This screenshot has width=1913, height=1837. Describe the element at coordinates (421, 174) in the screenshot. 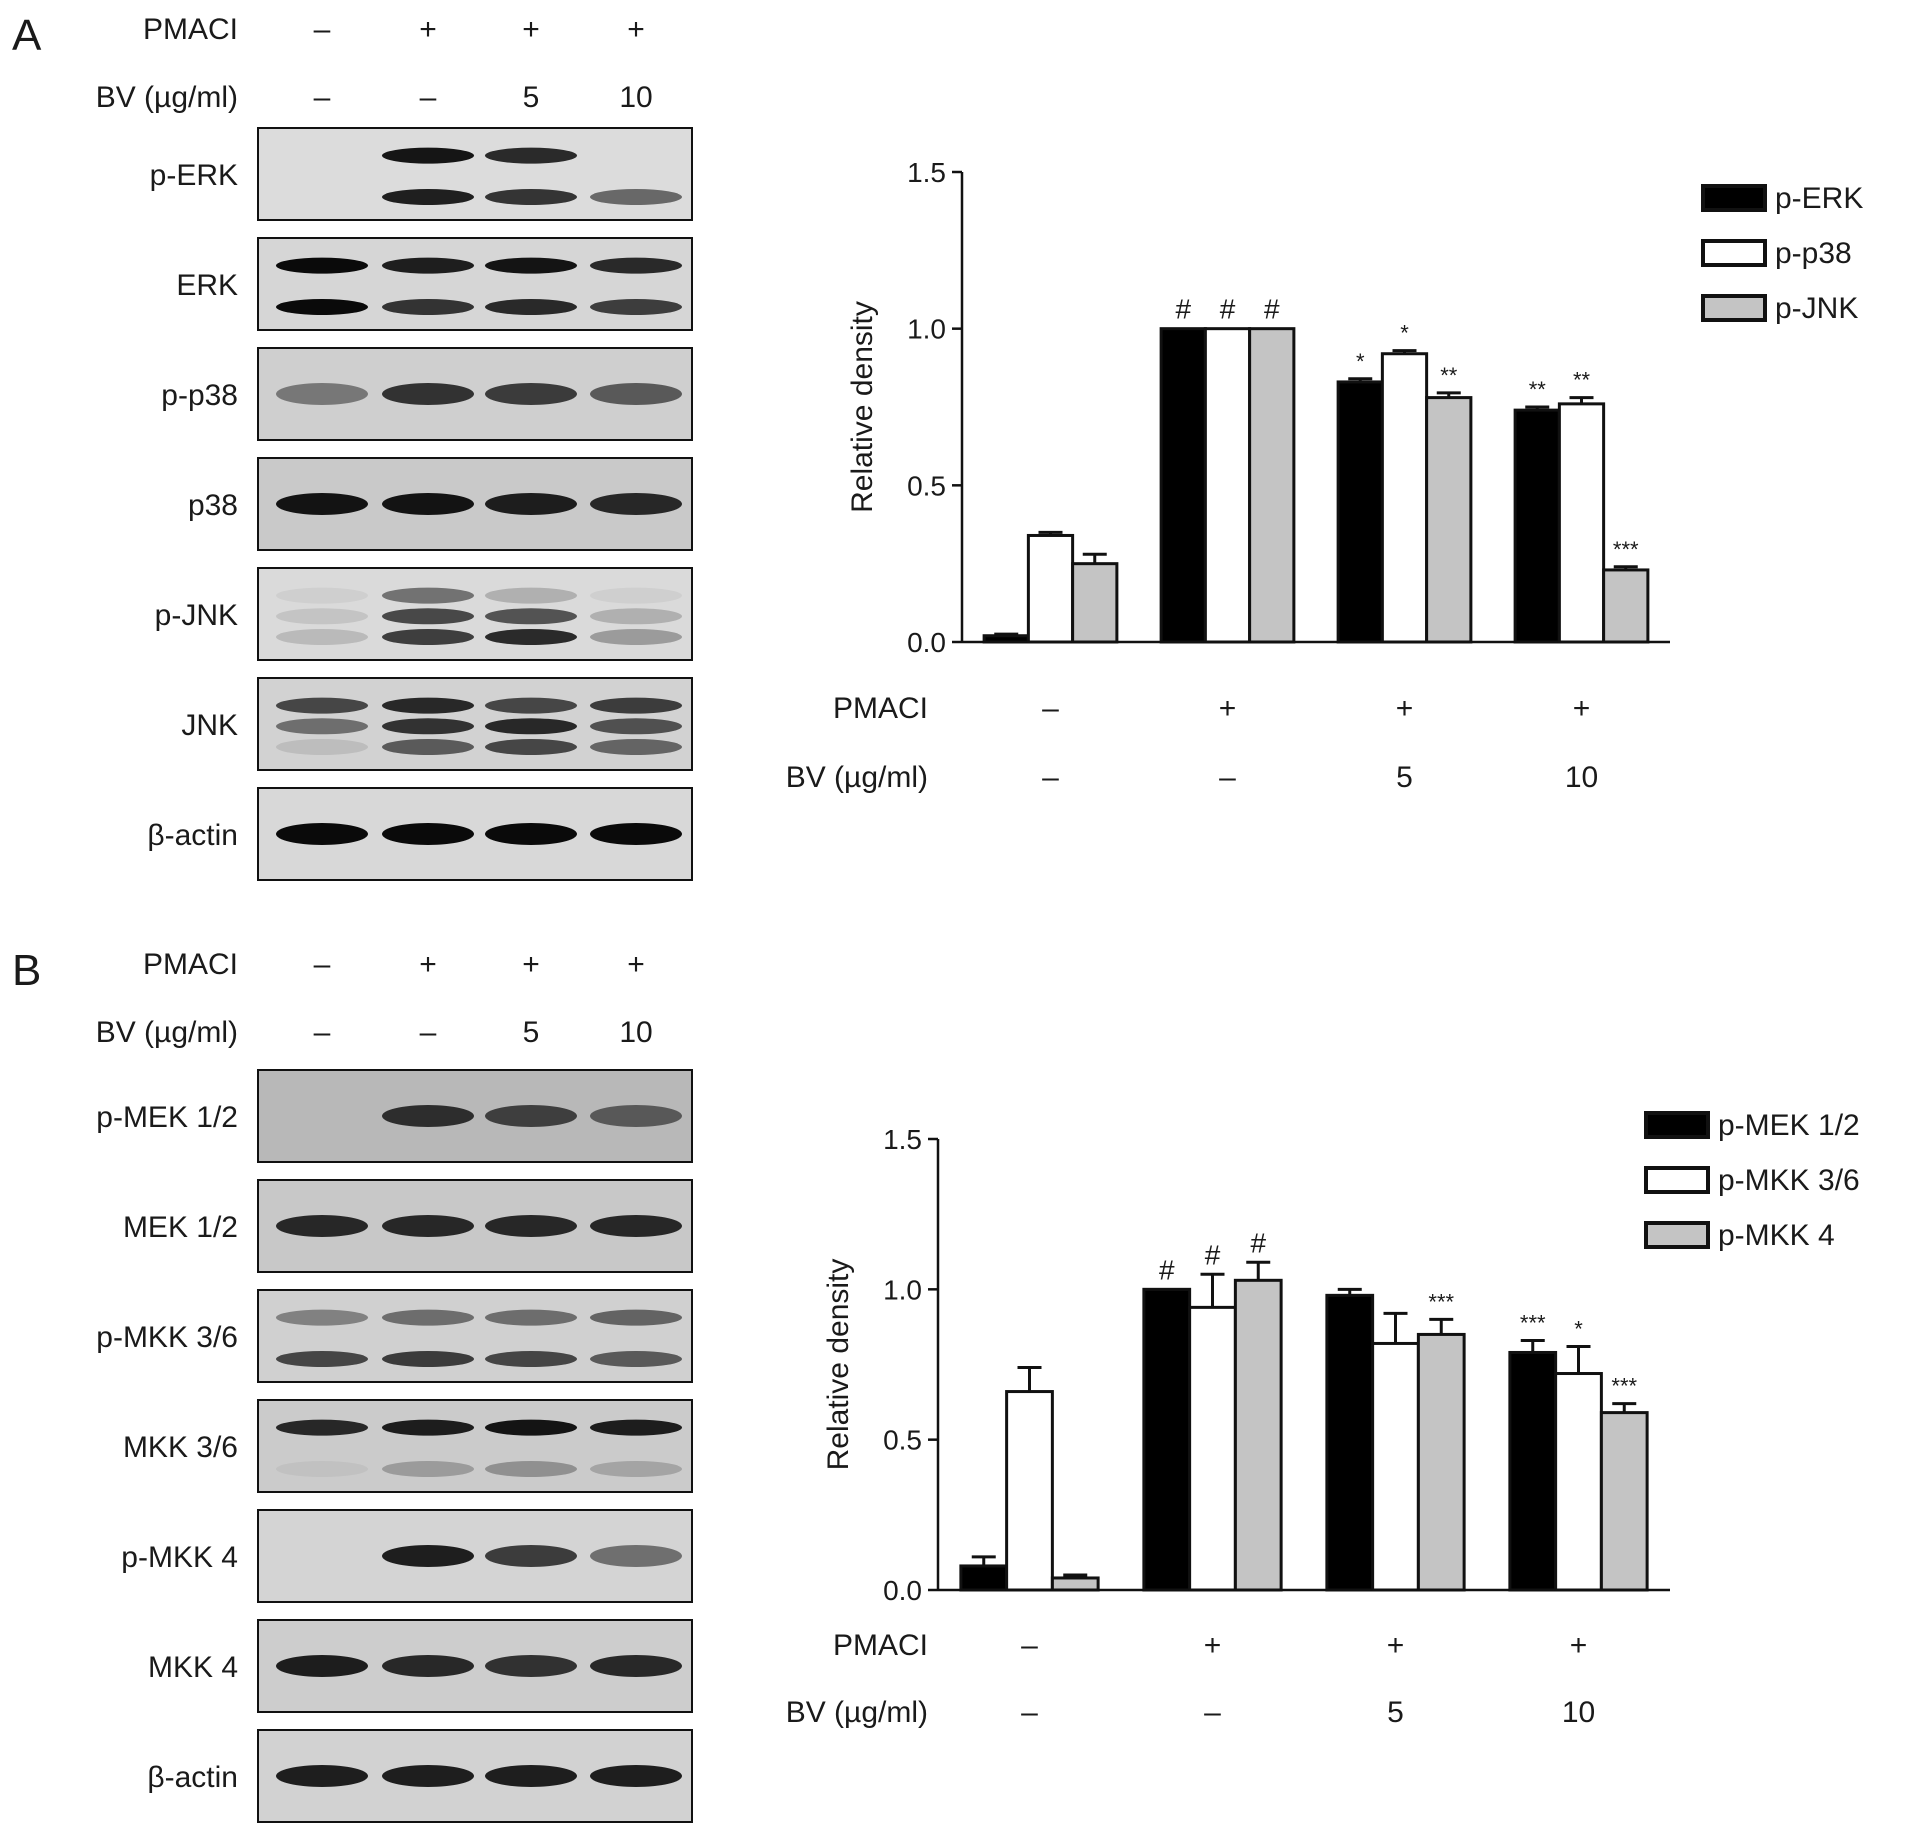

I see `blot-p-erk: p-ERK` at that location.